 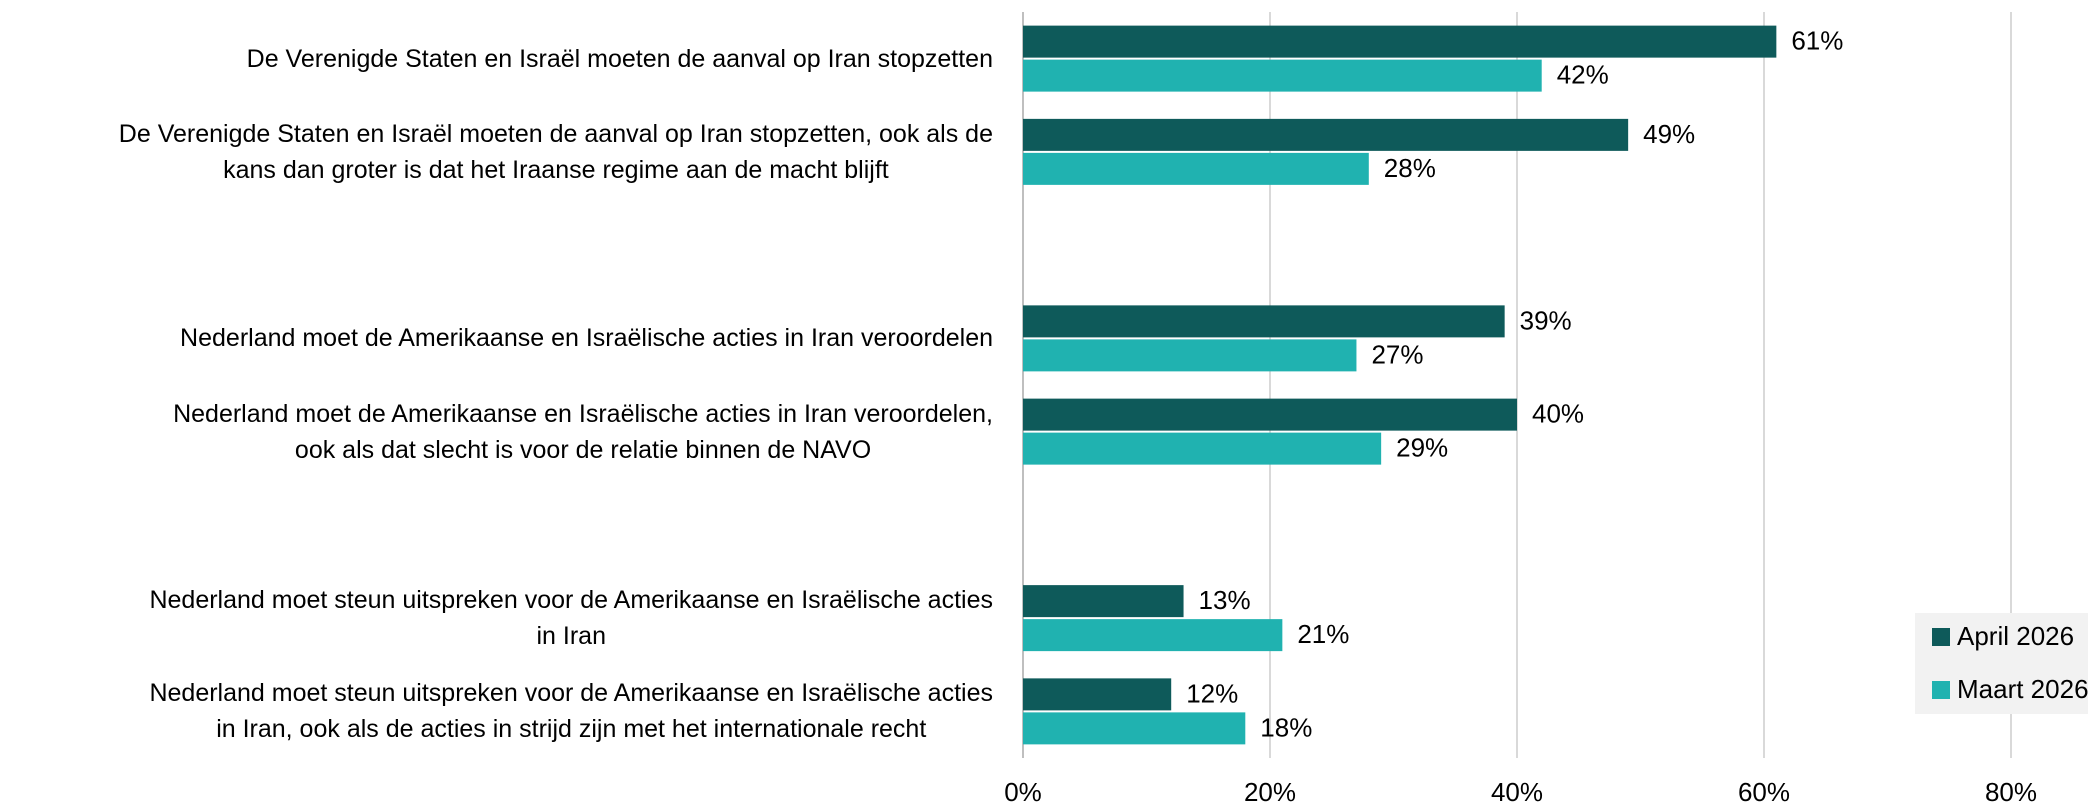 What do you see at coordinates (1517, 791) in the screenshot?
I see `x-tick-label: 40%` at bounding box center [1517, 791].